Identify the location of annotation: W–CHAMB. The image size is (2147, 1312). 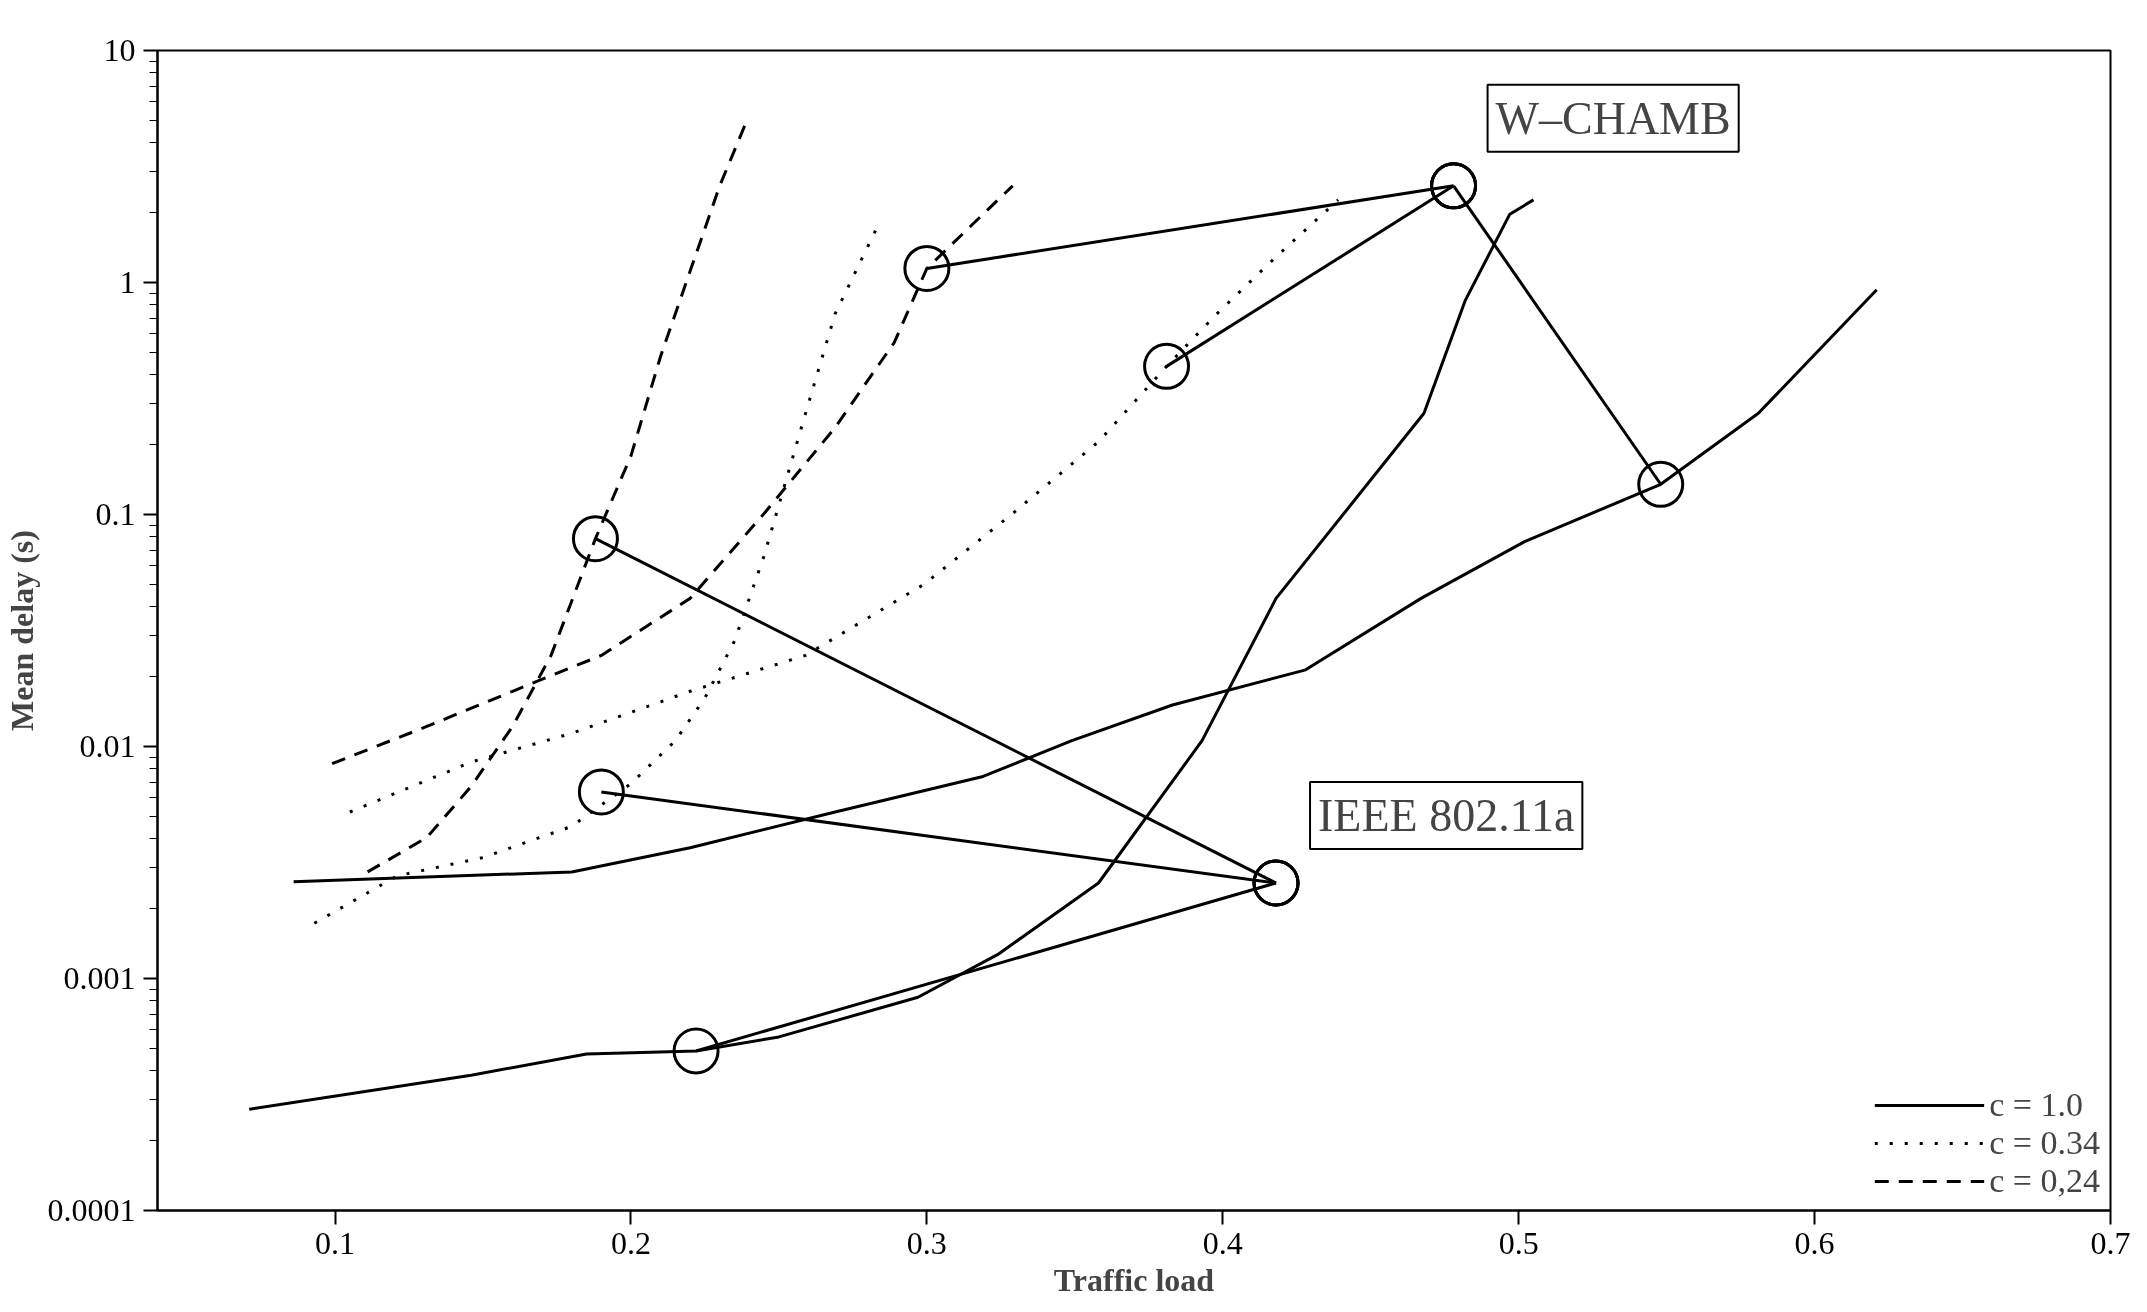
(1613, 118).